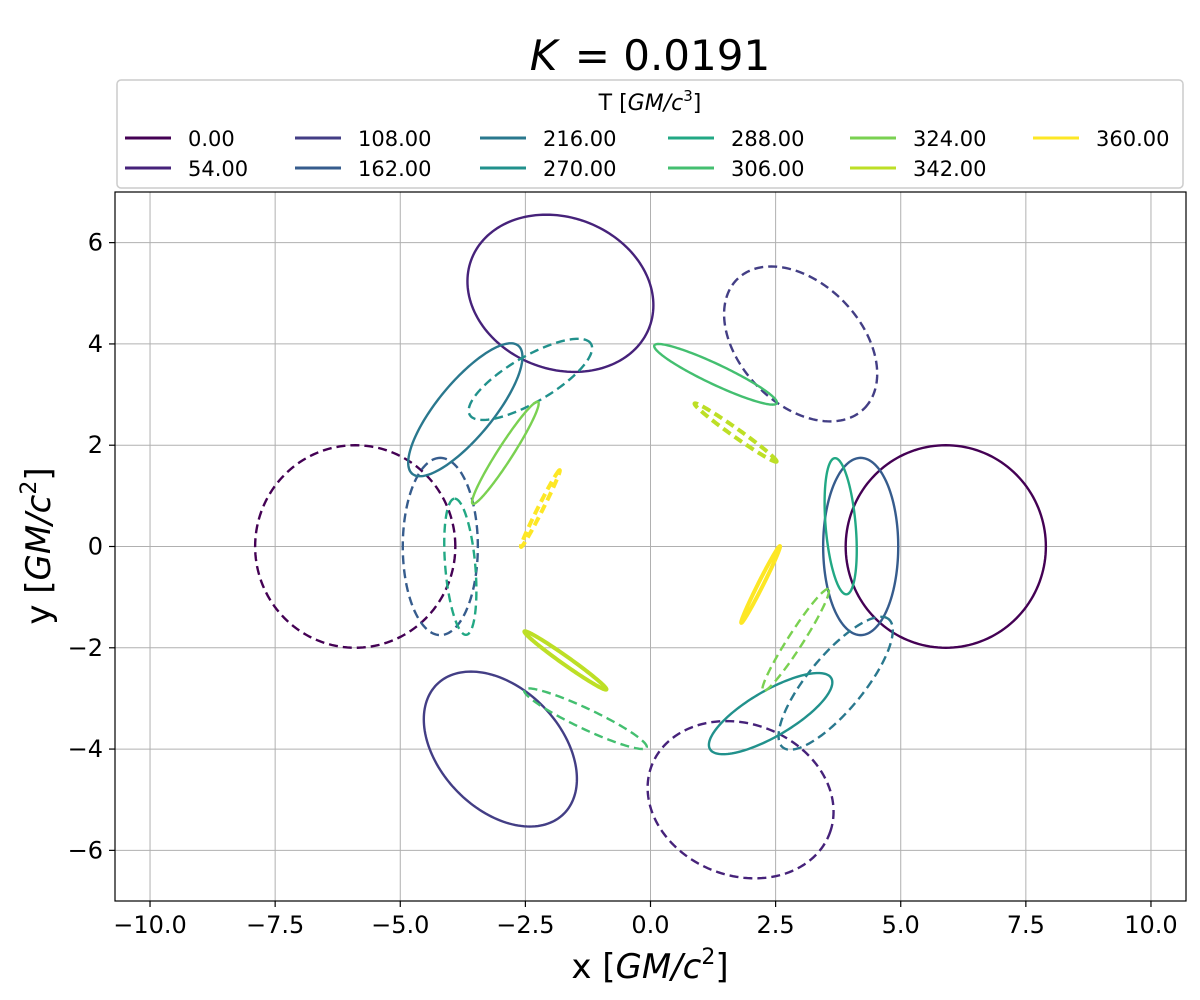 Image resolution: width=1200 pixels, height=1000 pixels. I want to click on legend-entry-324.00: 324.00, so click(918, 139).